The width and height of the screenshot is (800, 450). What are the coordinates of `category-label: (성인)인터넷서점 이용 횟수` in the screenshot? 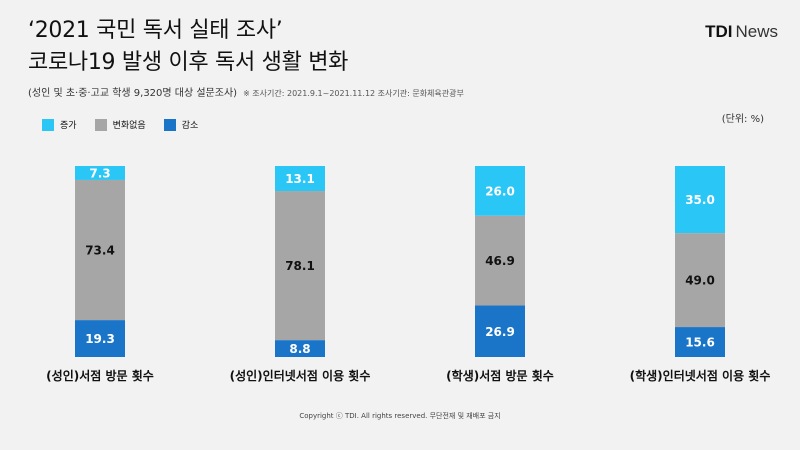 It's located at (300, 375).